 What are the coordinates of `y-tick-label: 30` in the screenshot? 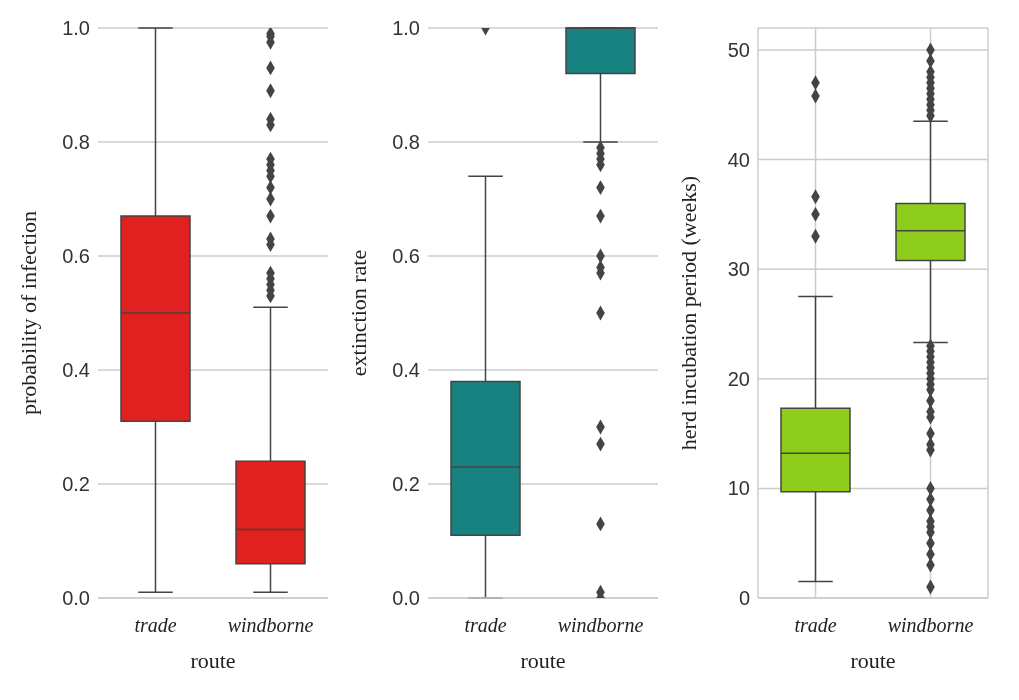 It's located at (738, 269).